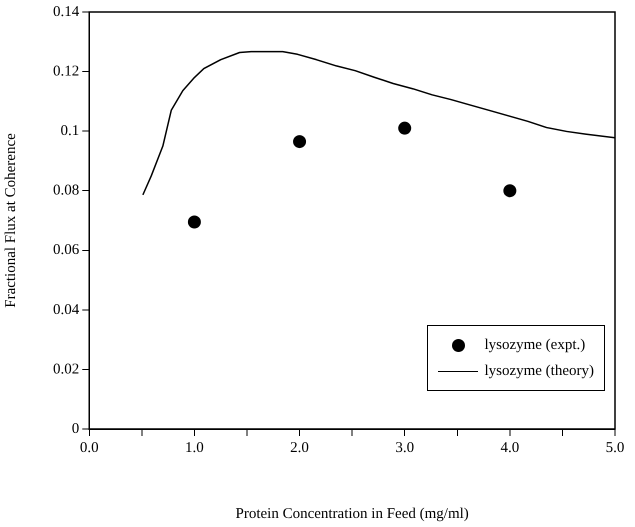 The width and height of the screenshot is (635, 527). I want to click on x-tick-label: 2.0, so click(299, 448).